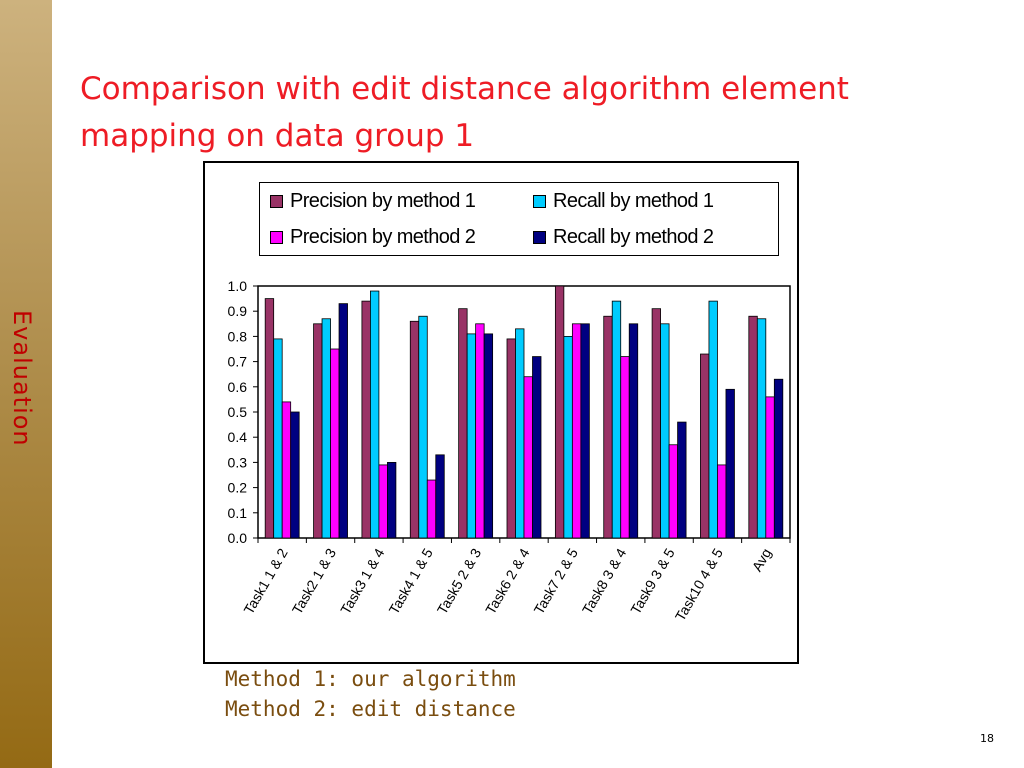  What do you see at coordinates (392, 500) in the screenshot?
I see `bar-s3-c2` at bounding box center [392, 500].